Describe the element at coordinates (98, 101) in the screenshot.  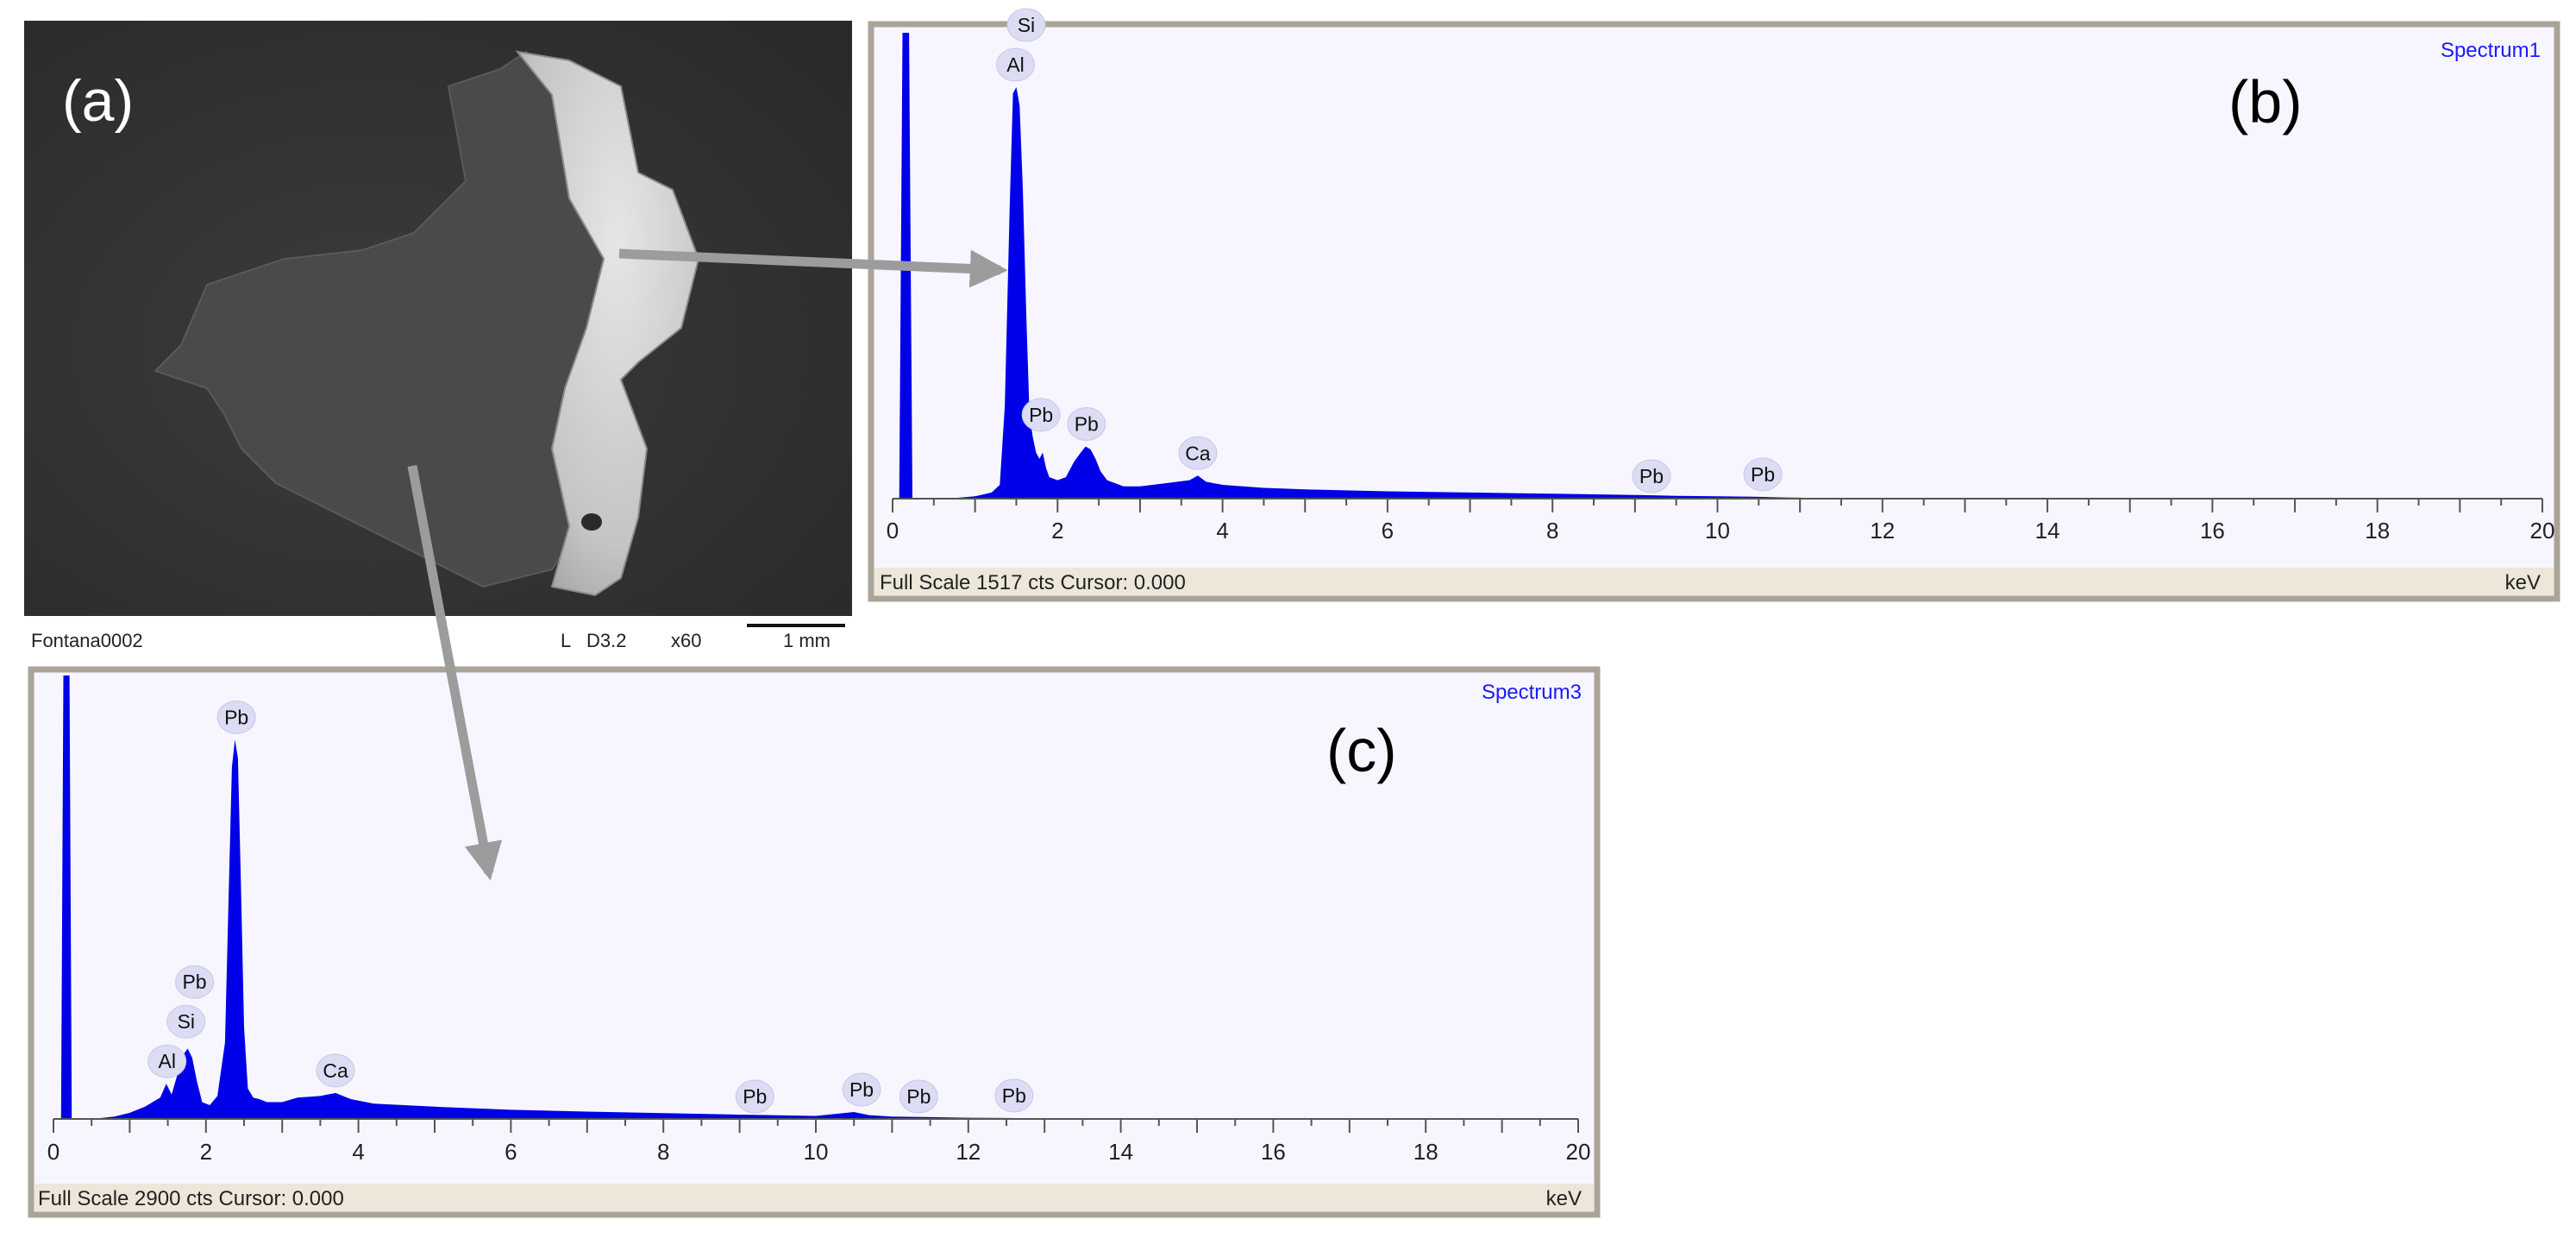
I see `sem-panel-label: (a)` at that location.